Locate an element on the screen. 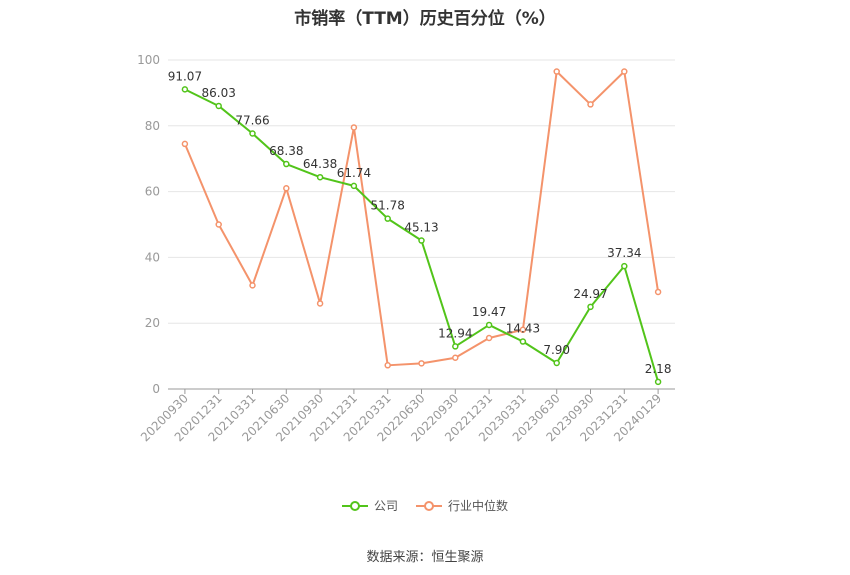  y-tick-label: 100 is located at coordinates (148, 60).